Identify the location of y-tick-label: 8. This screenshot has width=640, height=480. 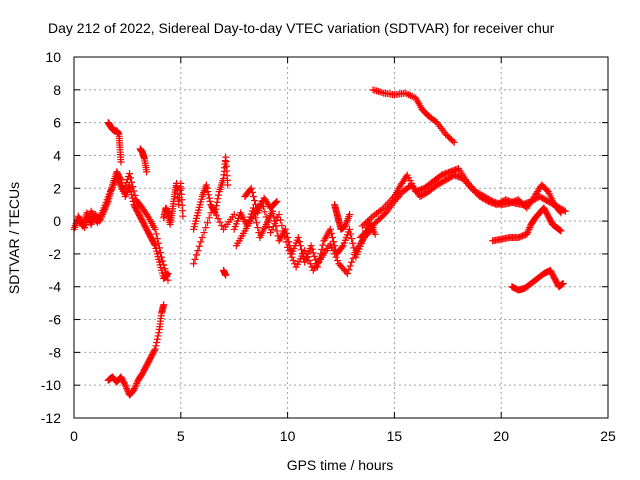
(57, 90).